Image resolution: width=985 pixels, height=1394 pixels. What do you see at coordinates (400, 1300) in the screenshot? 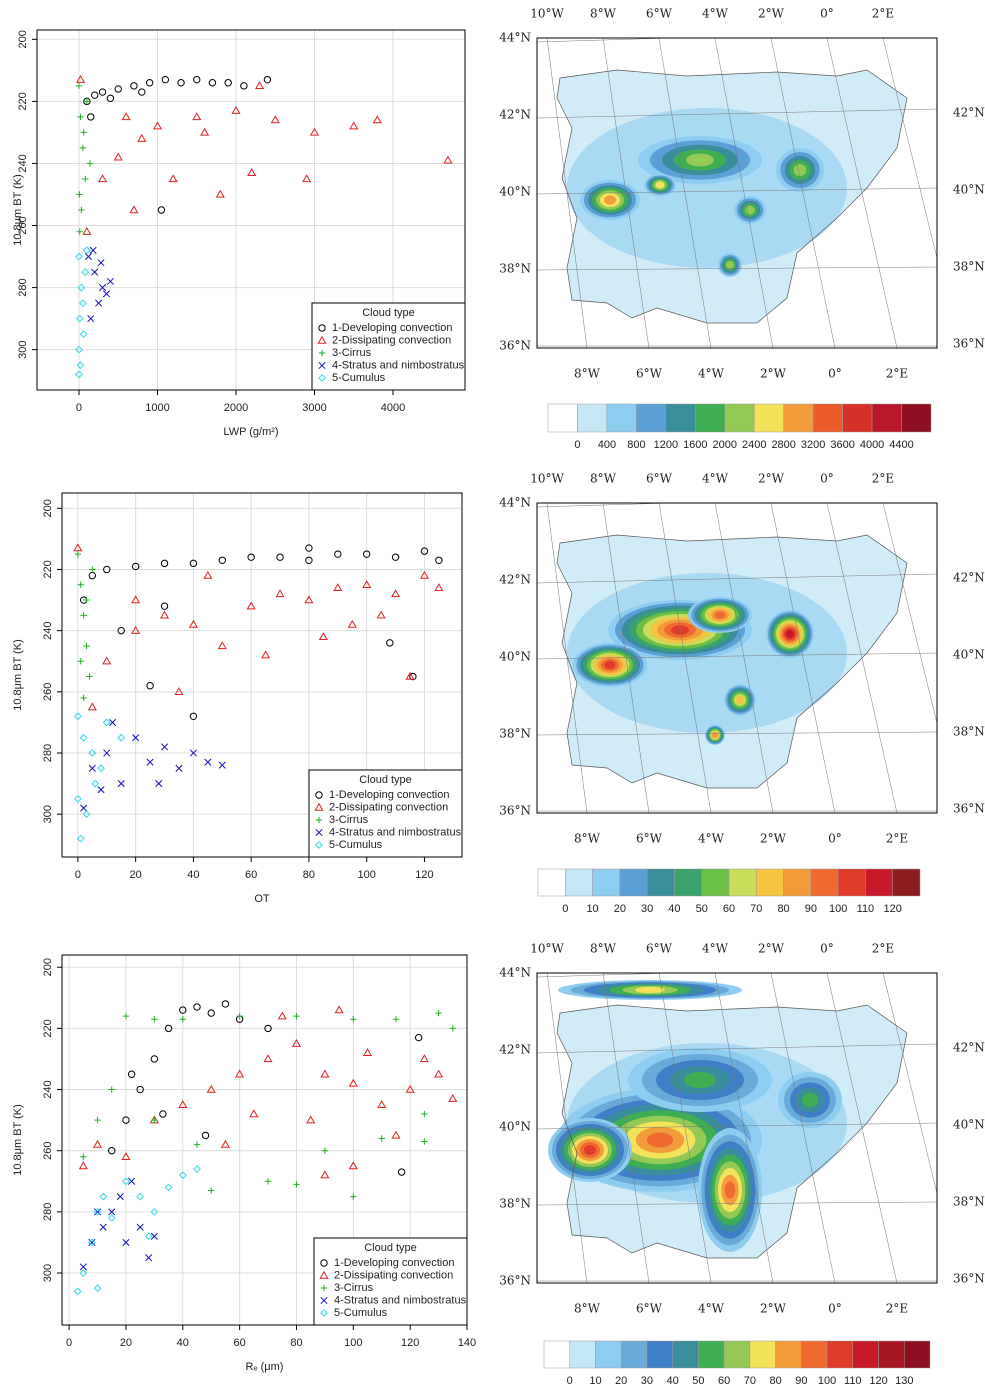
I see `legend-label: 4-Stratus and nimbostratus` at bounding box center [400, 1300].